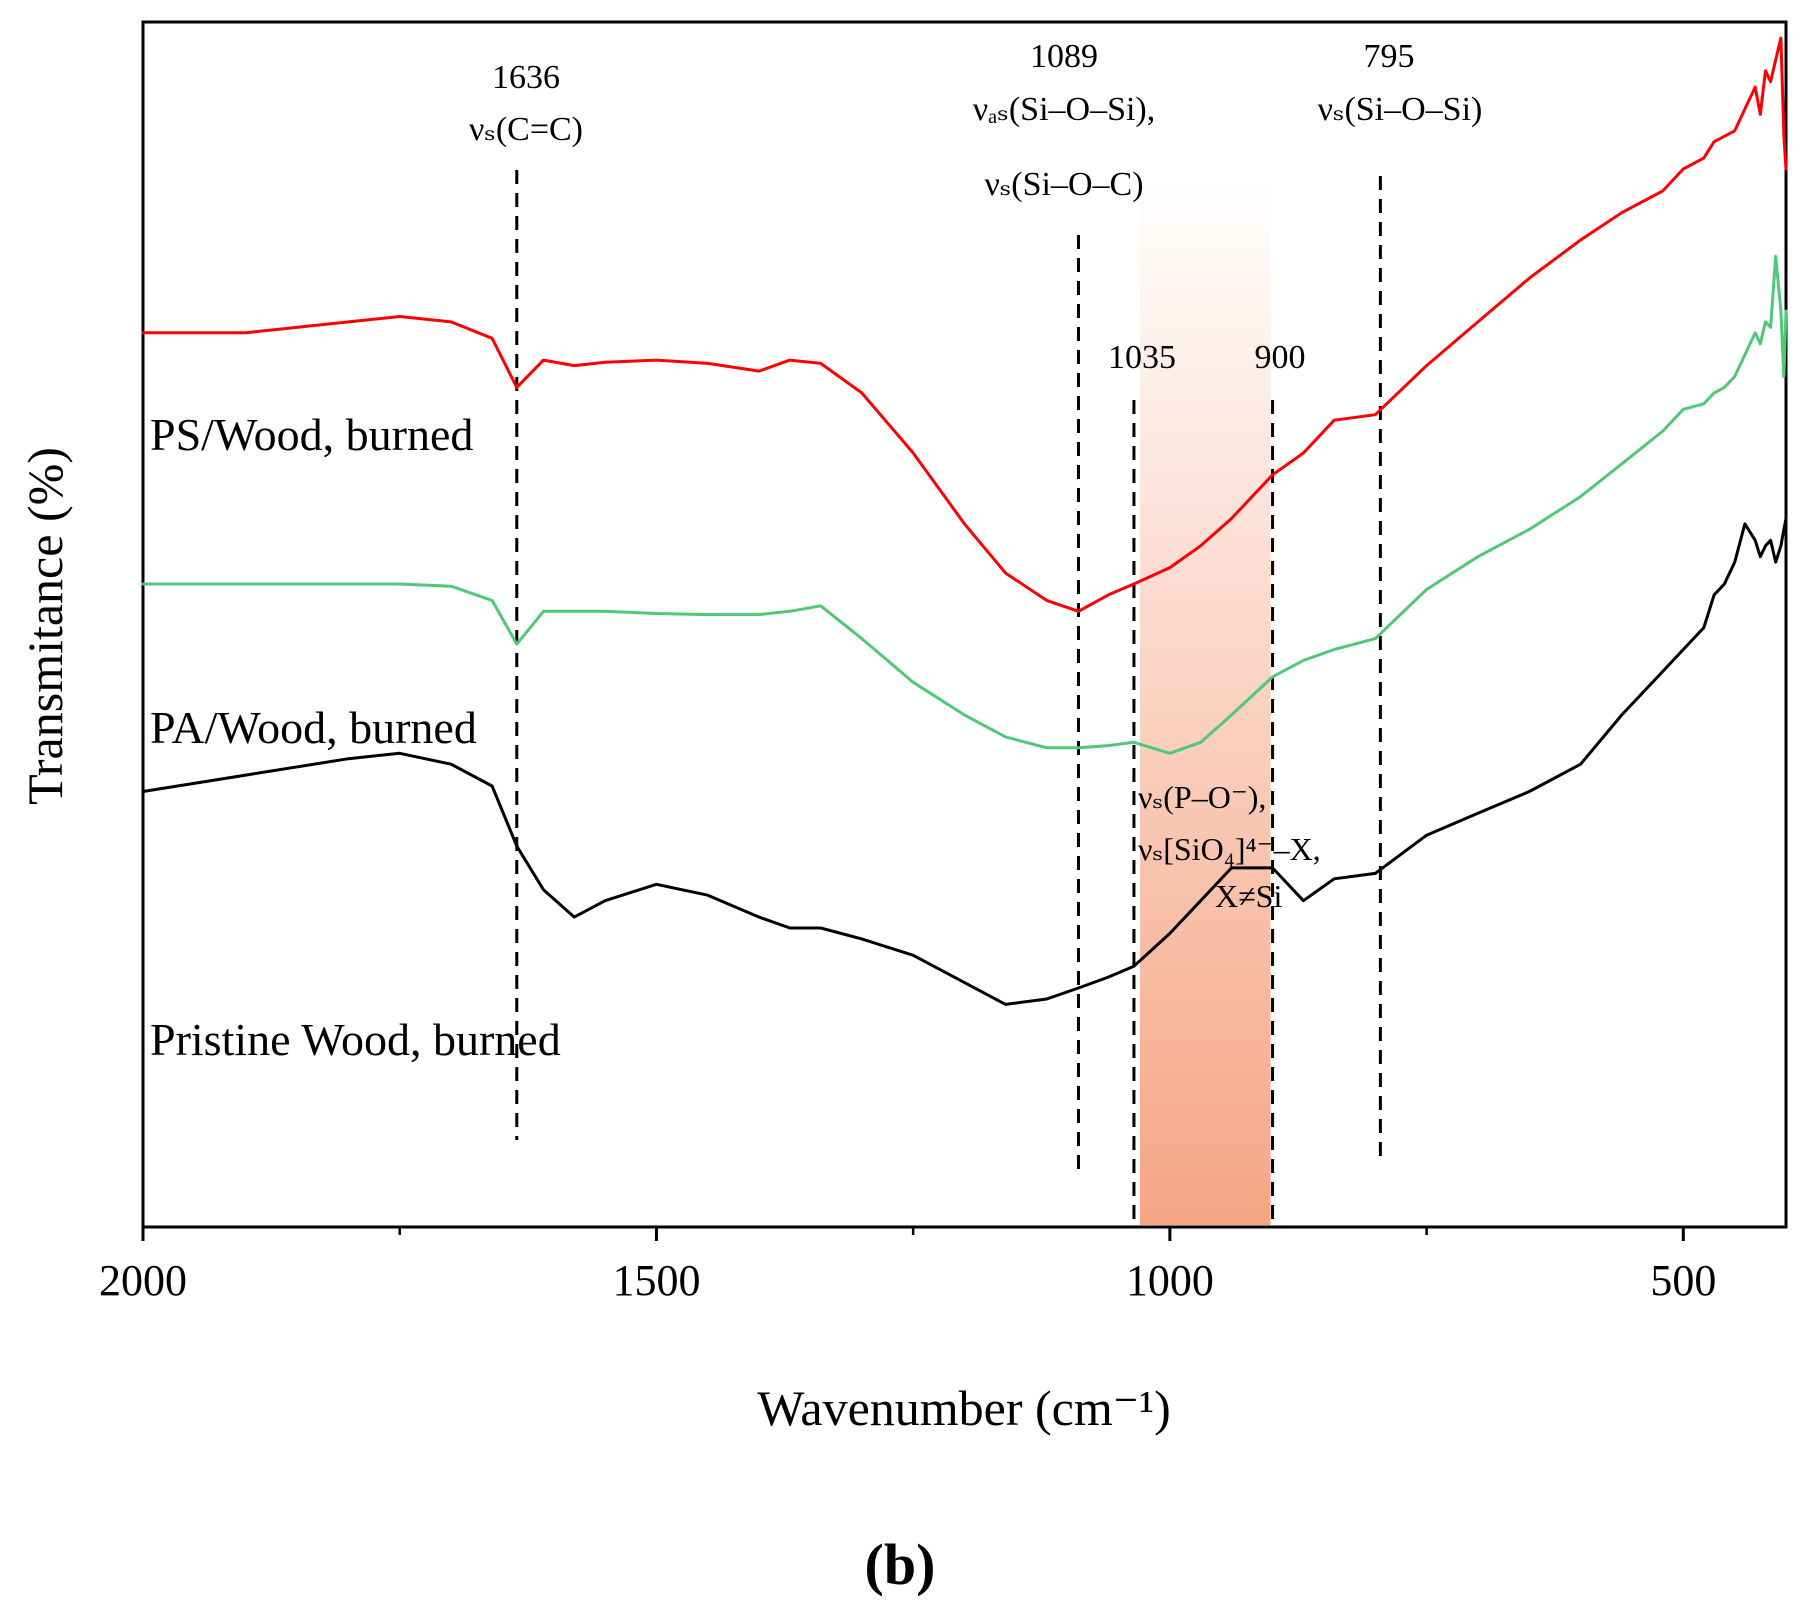 The image size is (1800, 1604). I want to click on x-tick-label-1000: 1000, so click(1170, 1280).